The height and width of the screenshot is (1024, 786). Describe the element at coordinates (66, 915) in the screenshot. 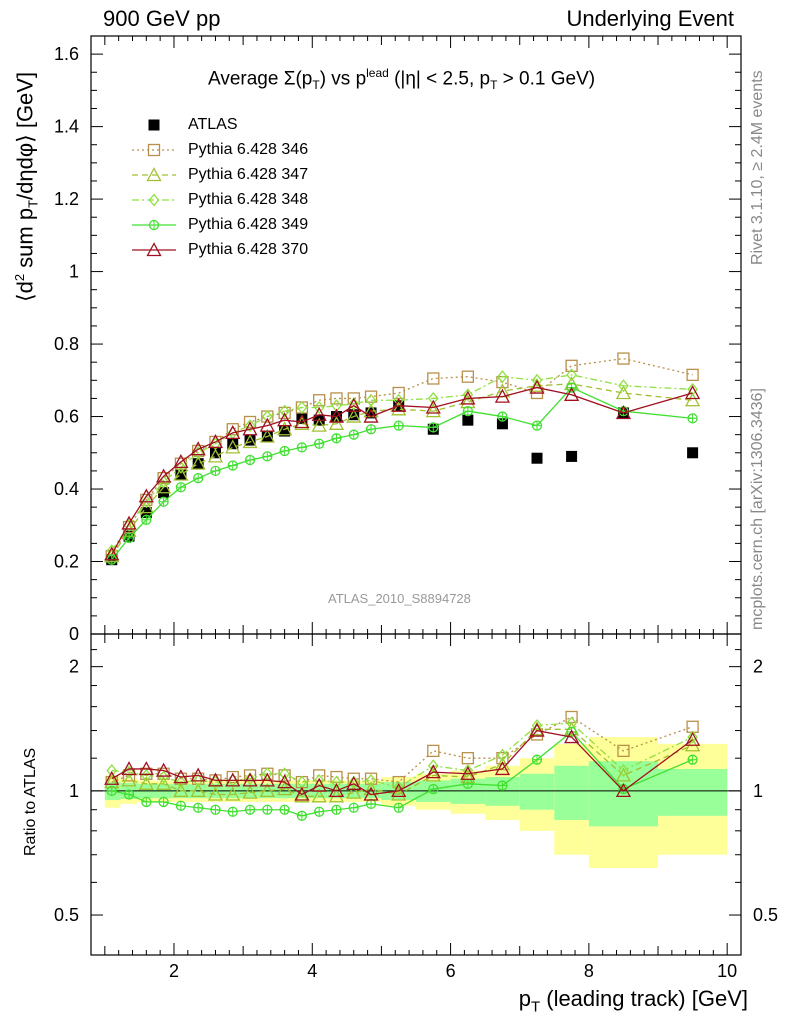

I see `ratio-y-tick-label: 0.5` at that location.